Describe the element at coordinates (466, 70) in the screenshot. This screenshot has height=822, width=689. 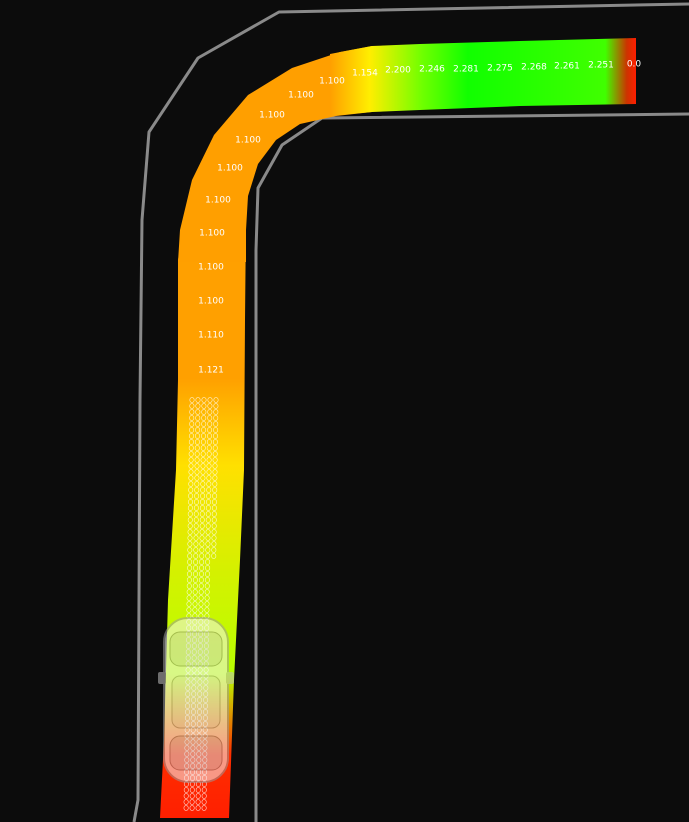
I see `speed-label: 2.281` at that location.